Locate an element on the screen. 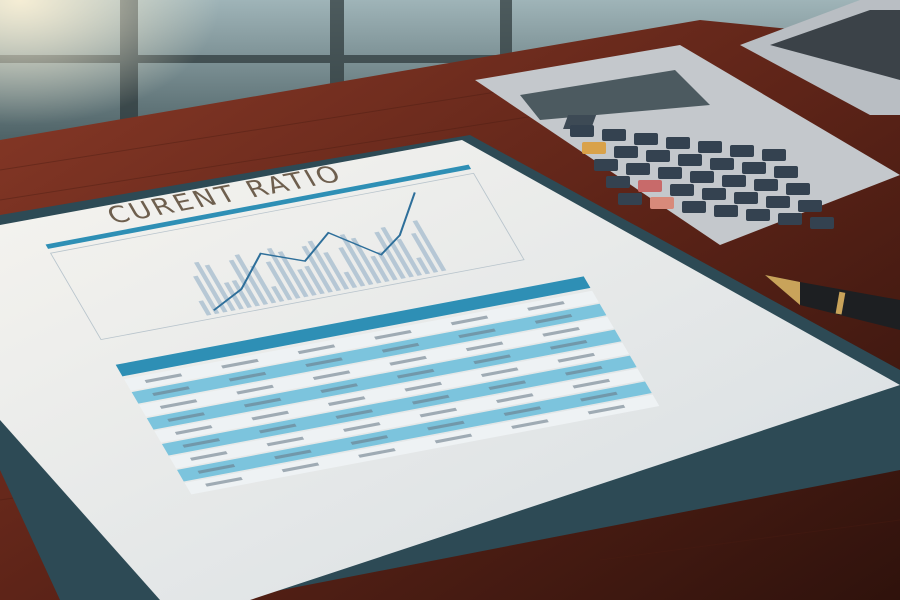 This screenshot has width=900, height=600. table-header is located at coordinates (353, 326).